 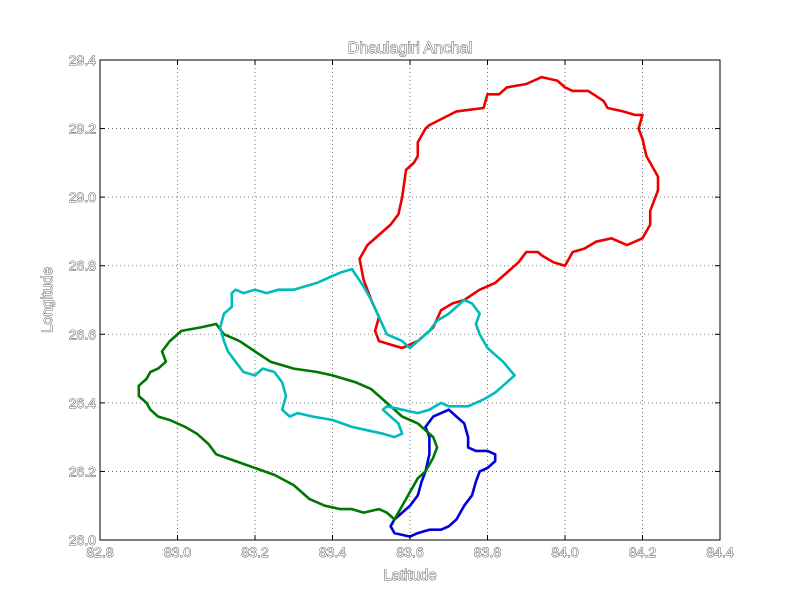 I want to click on x-axis-label: Latitude, so click(x=409, y=575).